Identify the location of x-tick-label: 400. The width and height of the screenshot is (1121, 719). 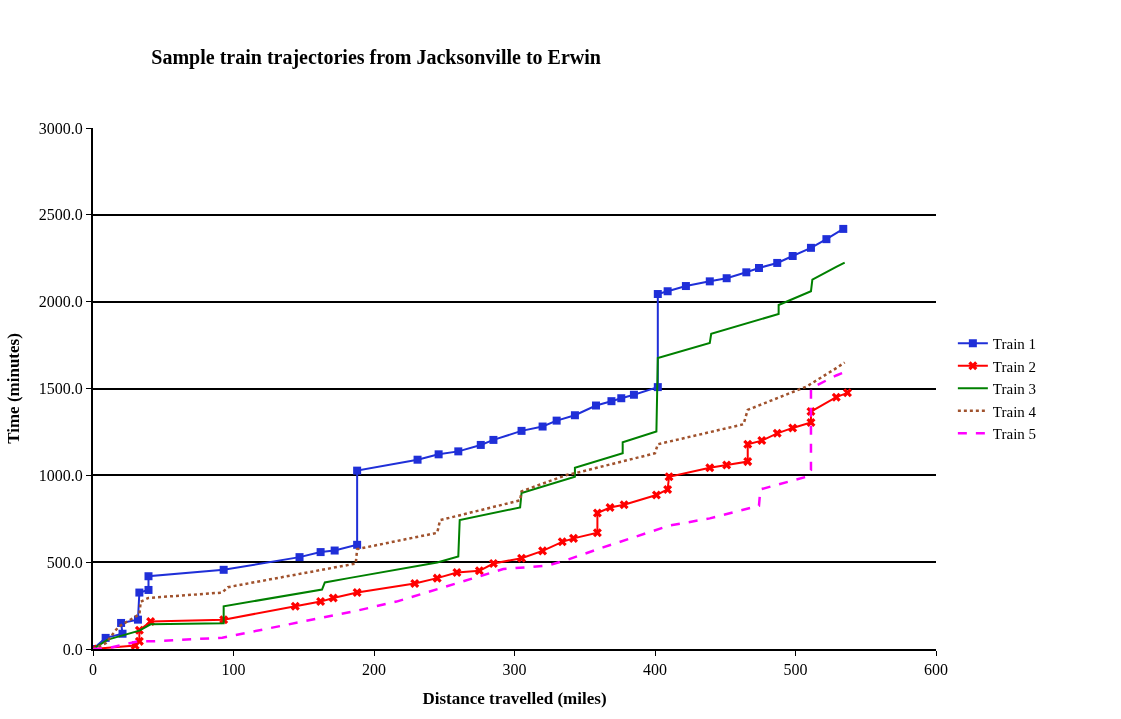
(655, 670).